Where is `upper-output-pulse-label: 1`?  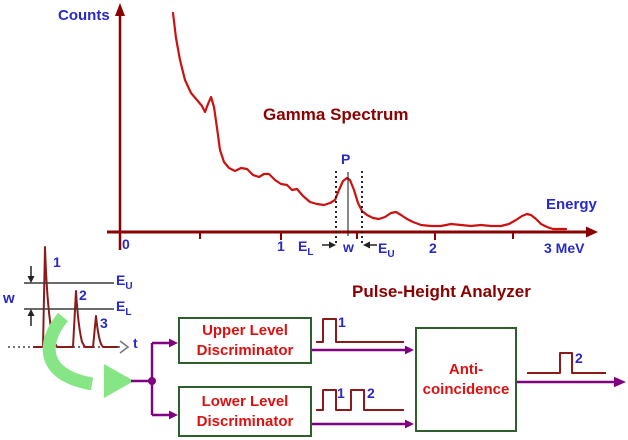 upper-output-pulse-label: 1 is located at coordinates (342, 322).